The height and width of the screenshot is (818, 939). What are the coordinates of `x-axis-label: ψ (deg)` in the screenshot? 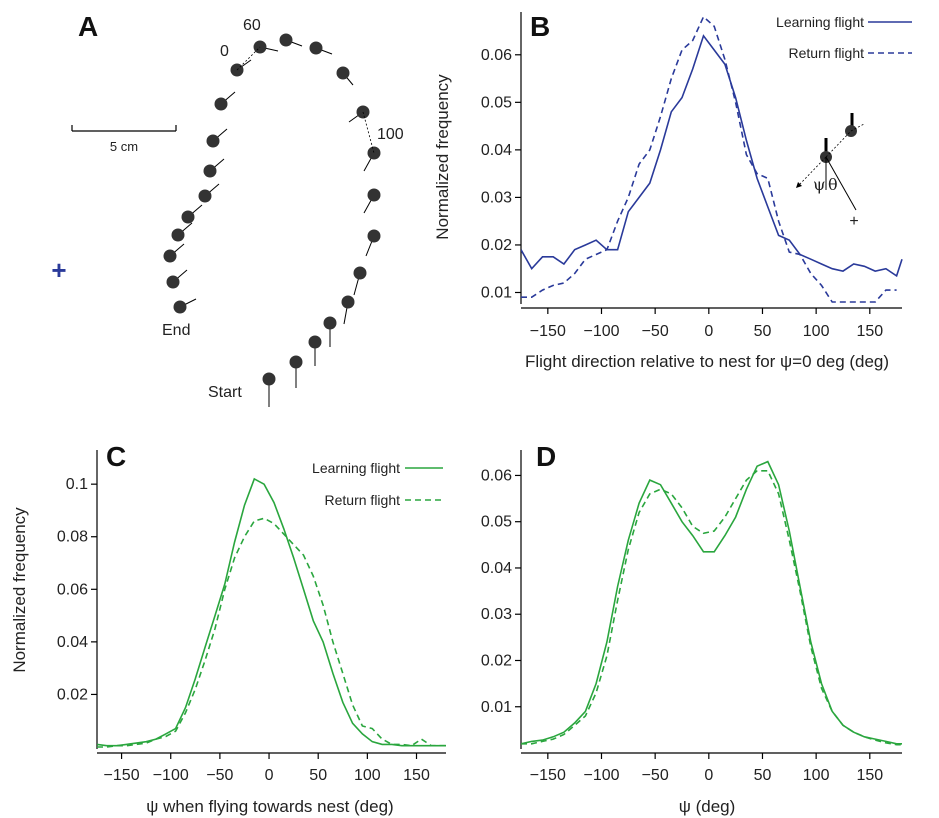 It's located at (707, 806).